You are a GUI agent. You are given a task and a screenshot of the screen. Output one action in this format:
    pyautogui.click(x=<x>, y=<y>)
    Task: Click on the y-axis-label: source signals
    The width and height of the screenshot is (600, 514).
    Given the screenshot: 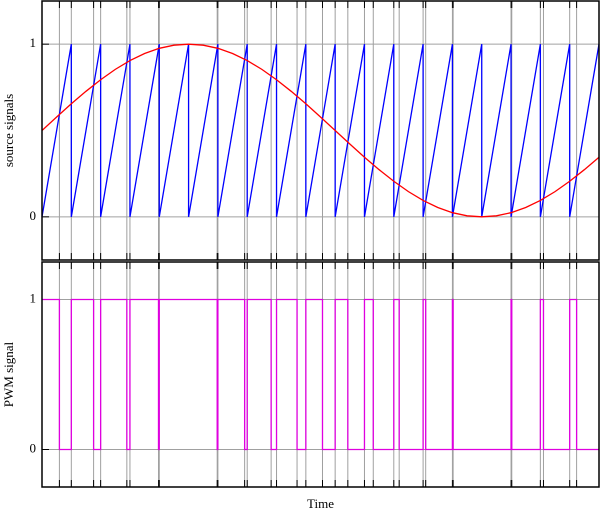 What is the action you would take?
    pyautogui.click(x=8, y=130)
    